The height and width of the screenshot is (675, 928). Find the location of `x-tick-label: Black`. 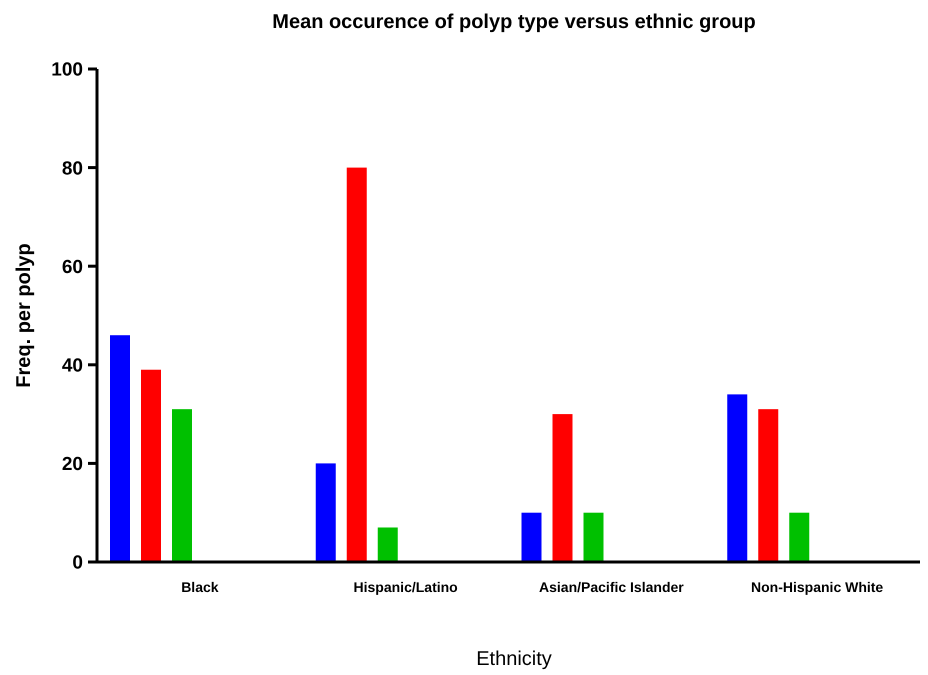

x-tick-label: Black is located at coordinates (200, 587).